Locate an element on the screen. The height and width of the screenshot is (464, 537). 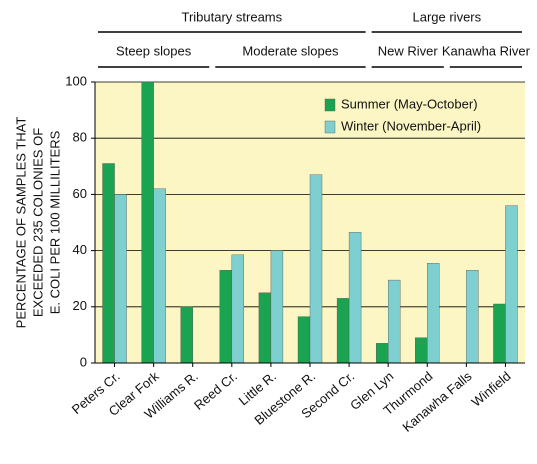
subgroup-label: Steep slopes is located at coordinates (154, 50).